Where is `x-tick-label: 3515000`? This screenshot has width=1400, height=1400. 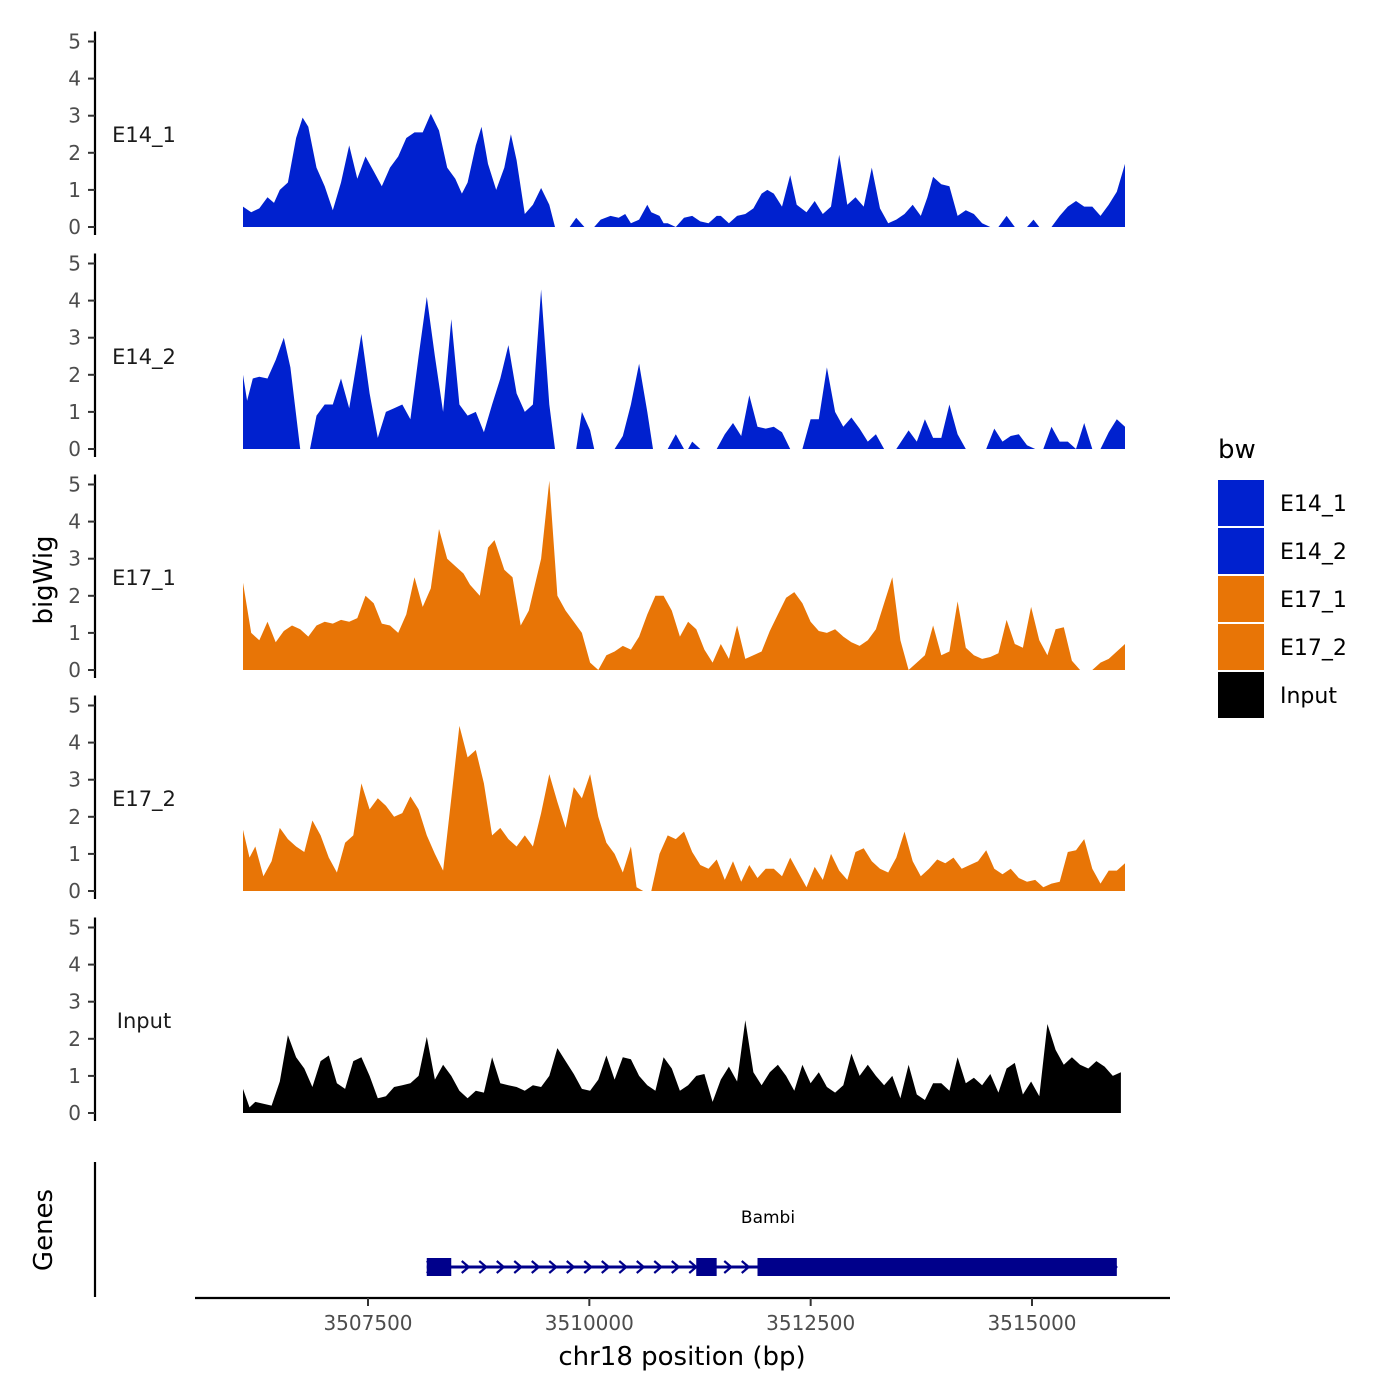
x-tick-label: 3515000 is located at coordinates (1031, 1323).